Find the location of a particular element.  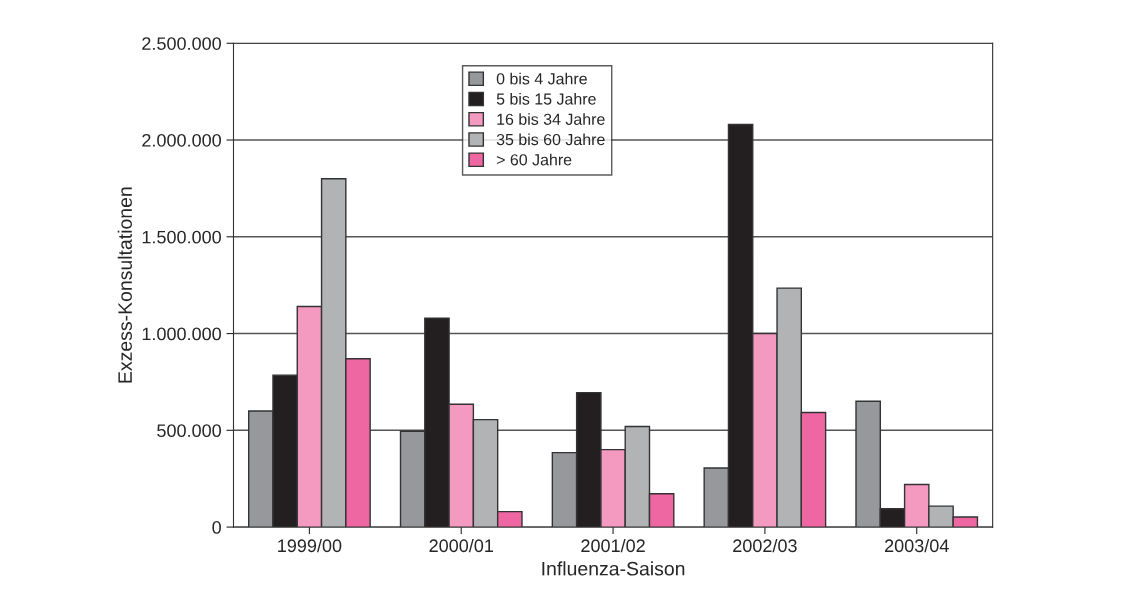

x-tick-label: 2003/04 is located at coordinates (917, 545).